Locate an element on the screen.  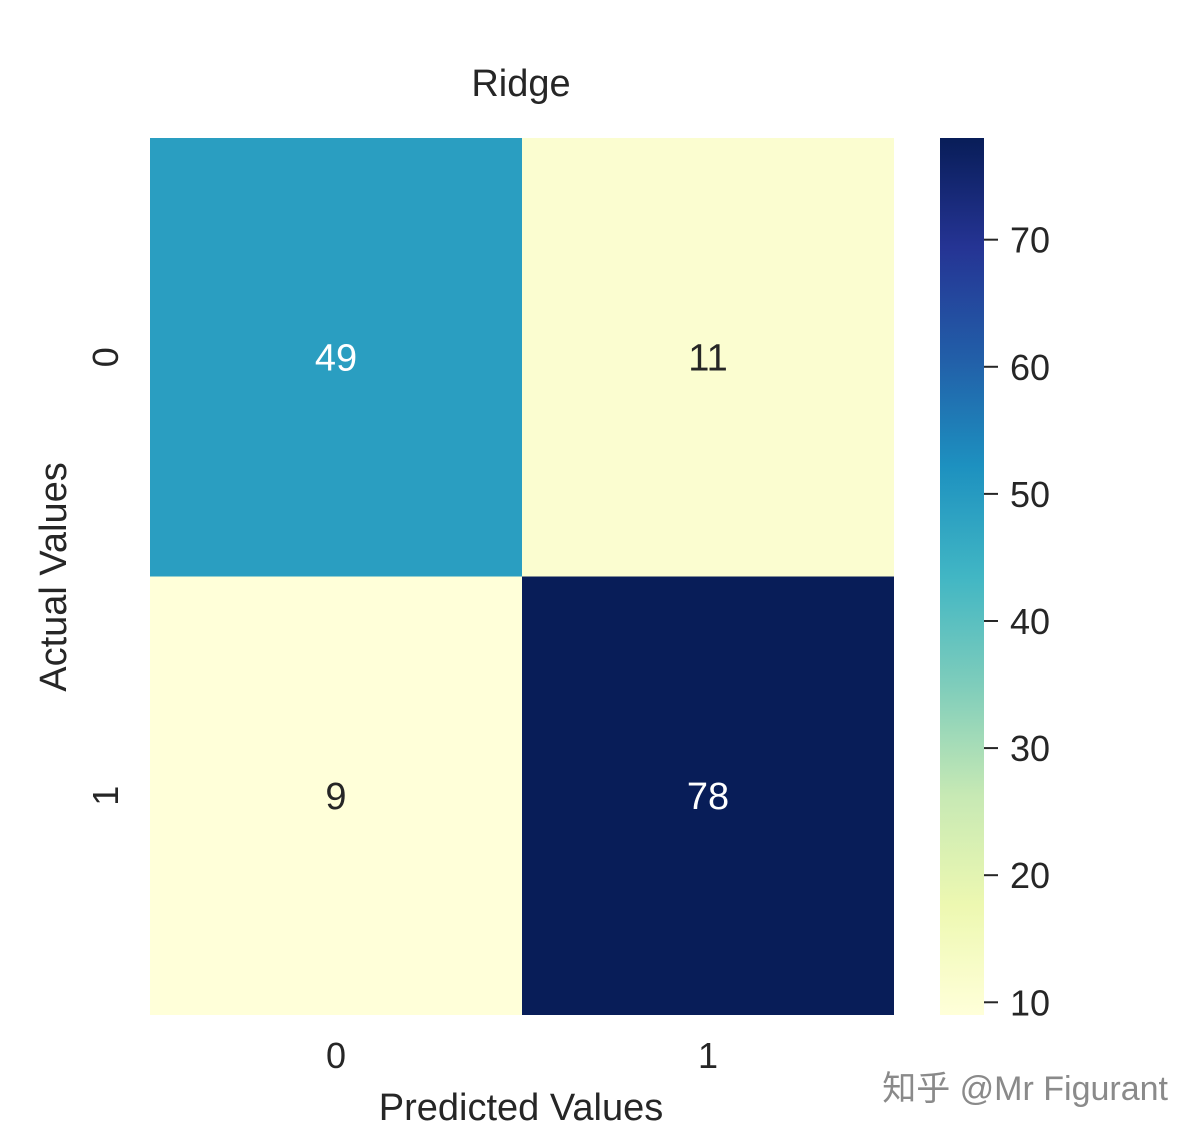
heatmap-cell-label-1-1: 78 is located at coordinates (708, 797).